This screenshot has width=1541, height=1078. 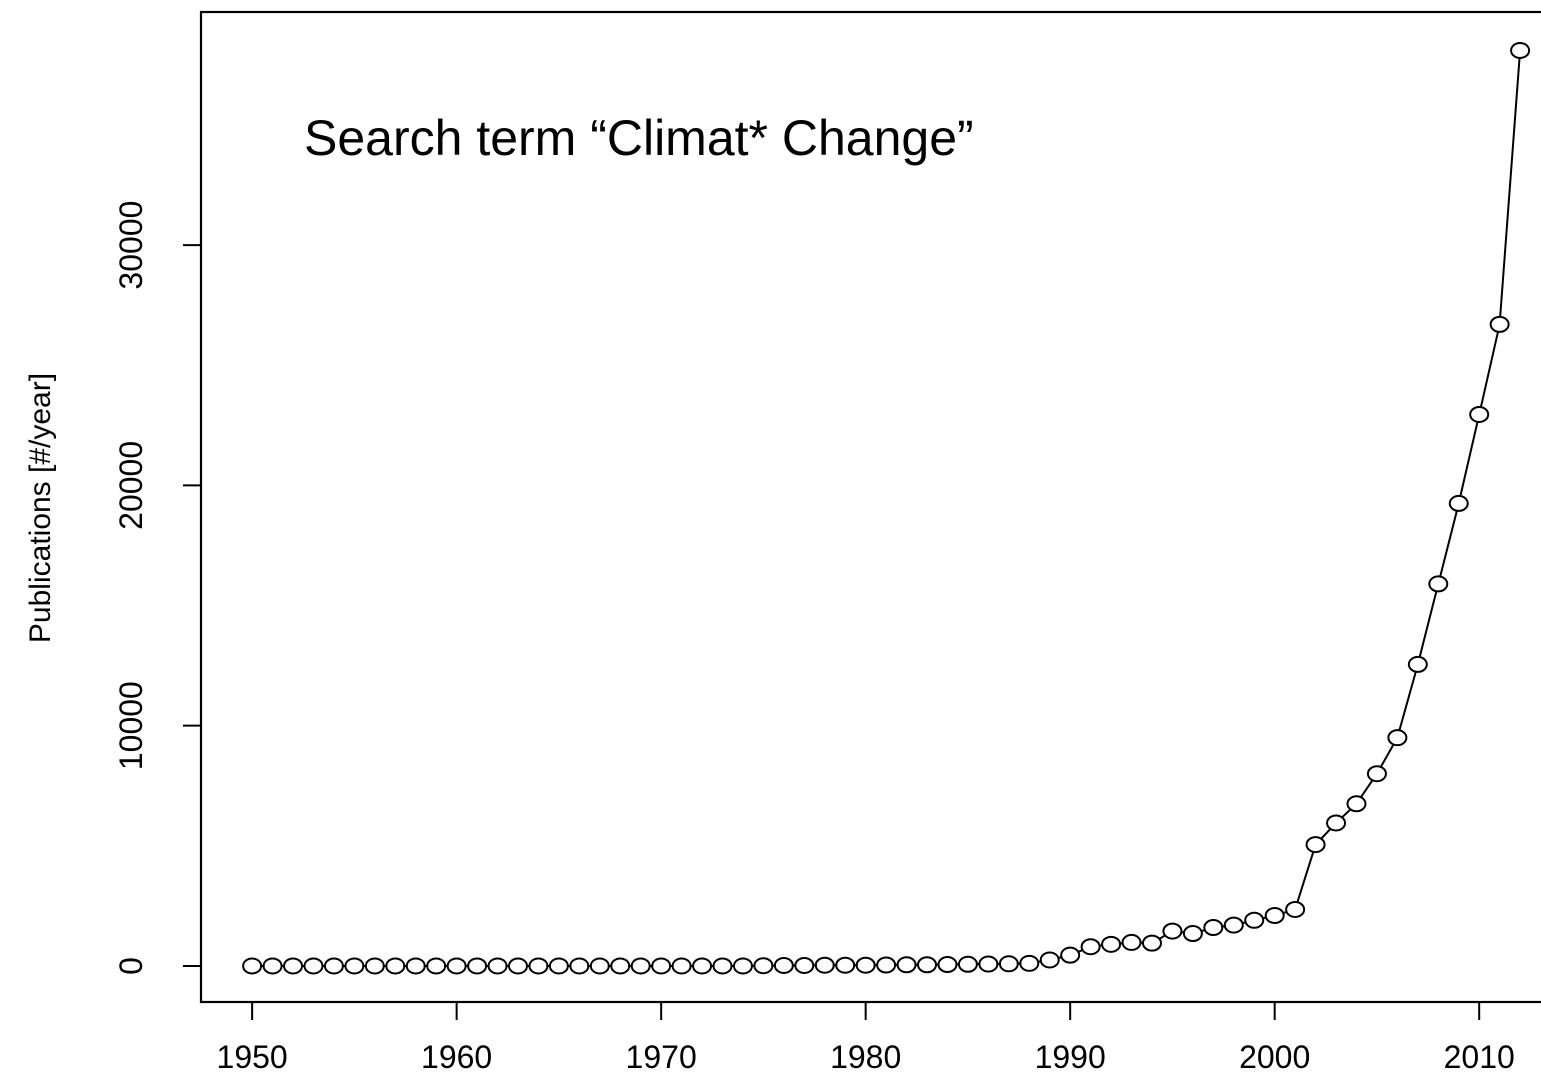 I want to click on y-tick-label: 0, so click(x=131, y=966).